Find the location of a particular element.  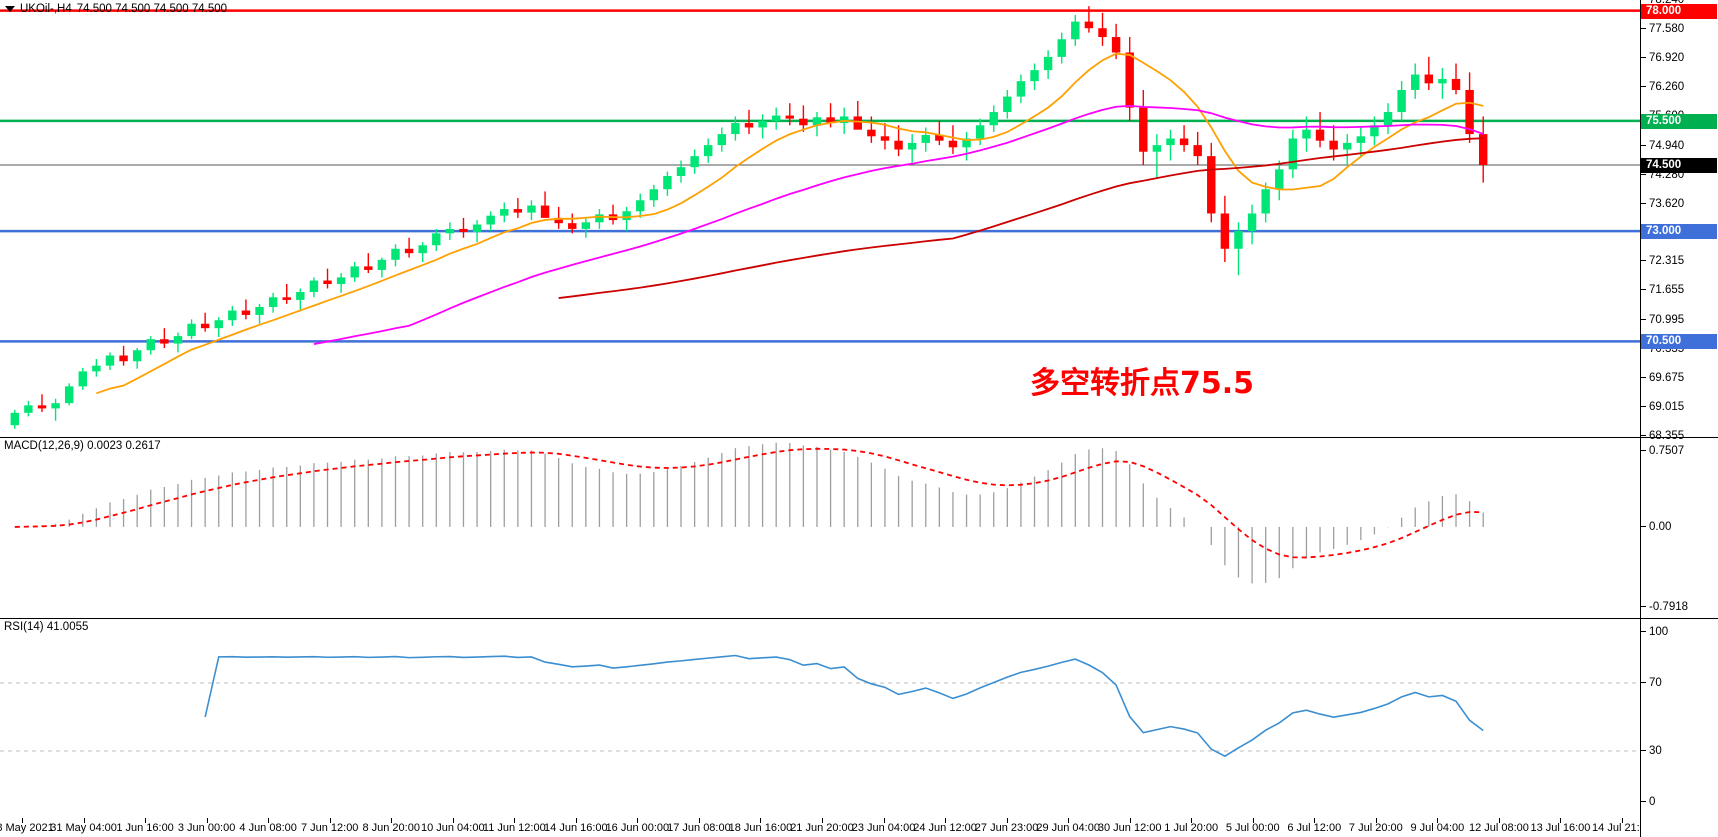

time-axis-label: 6 Jul 12:00 is located at coordinates (1314, 828).